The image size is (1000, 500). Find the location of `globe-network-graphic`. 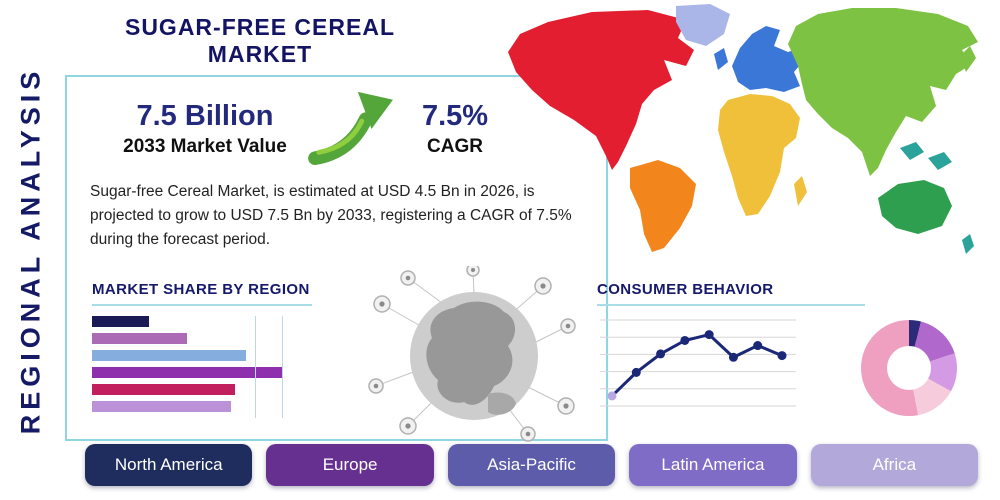

globe-network-graphic is located at coordinates (472, 354).